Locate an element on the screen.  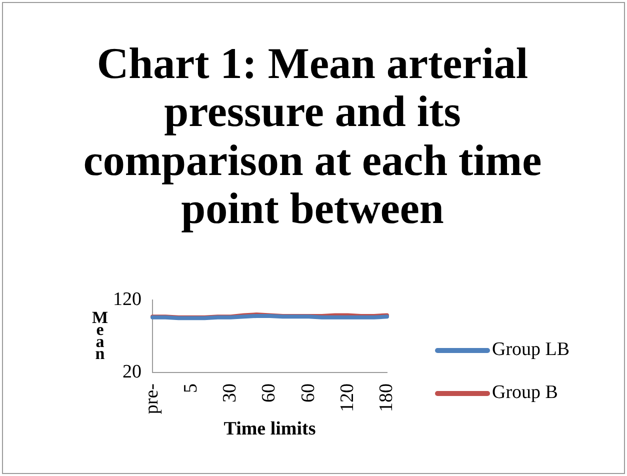
x-tick-label: 120 is located at coordinates (347, 398).